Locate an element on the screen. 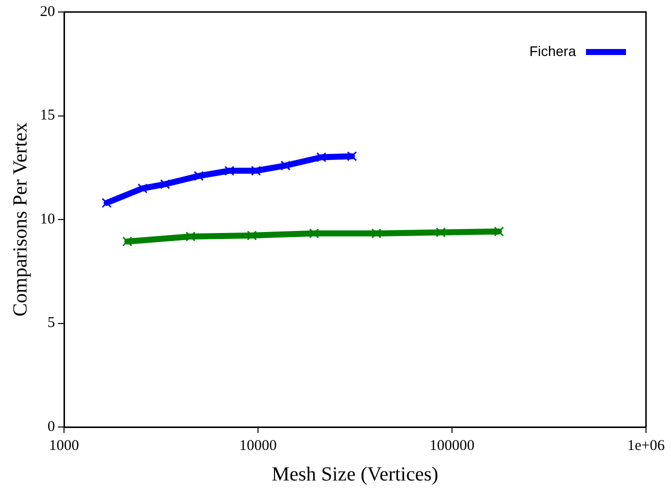 This screenshot has height=491, width=671. y-tick-label: 0 is located at coordinates (51, 426).